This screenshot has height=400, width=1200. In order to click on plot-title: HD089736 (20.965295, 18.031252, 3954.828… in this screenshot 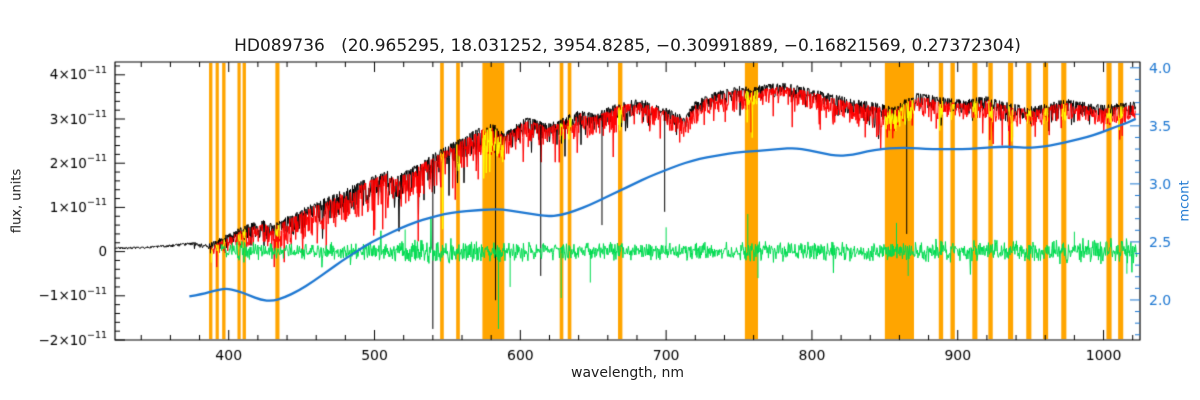, I will do `click(627, 46)`.